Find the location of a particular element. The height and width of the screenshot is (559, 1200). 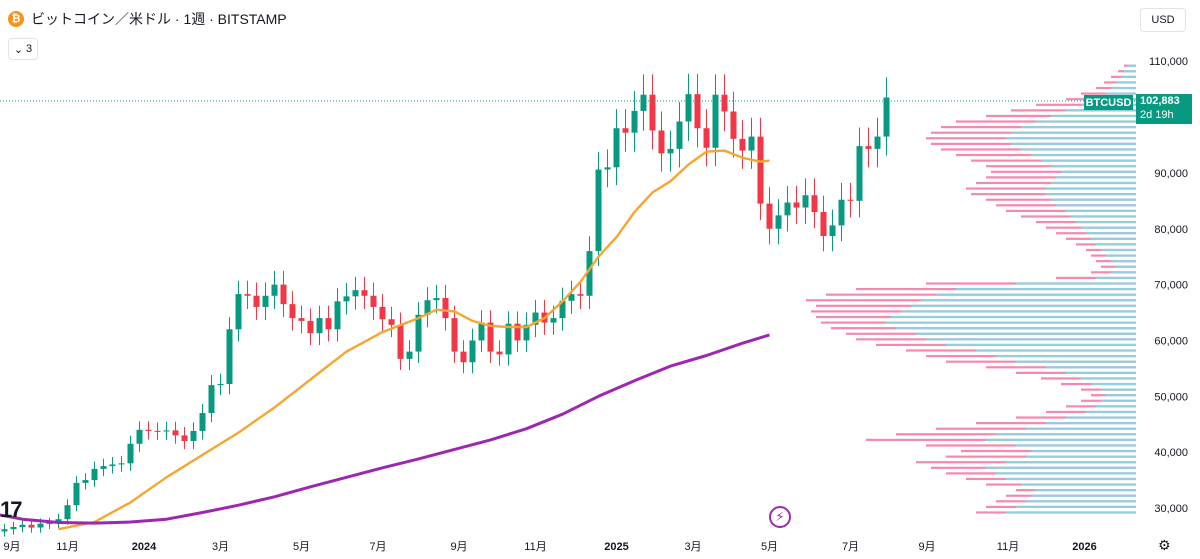

indicator-toggle-button: ⌄ 3 is located at coordinates (23, 49).